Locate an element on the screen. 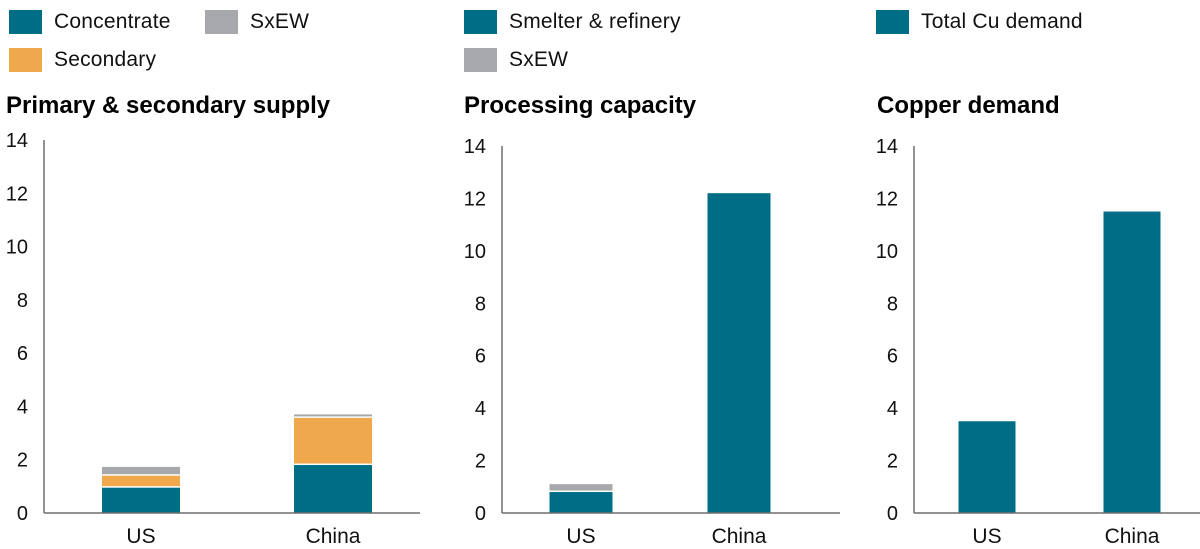 The height and width of the screenshot is (549, 1200). legend-item-total-demand: Total Cu demand is located at coordinates (979, 22).